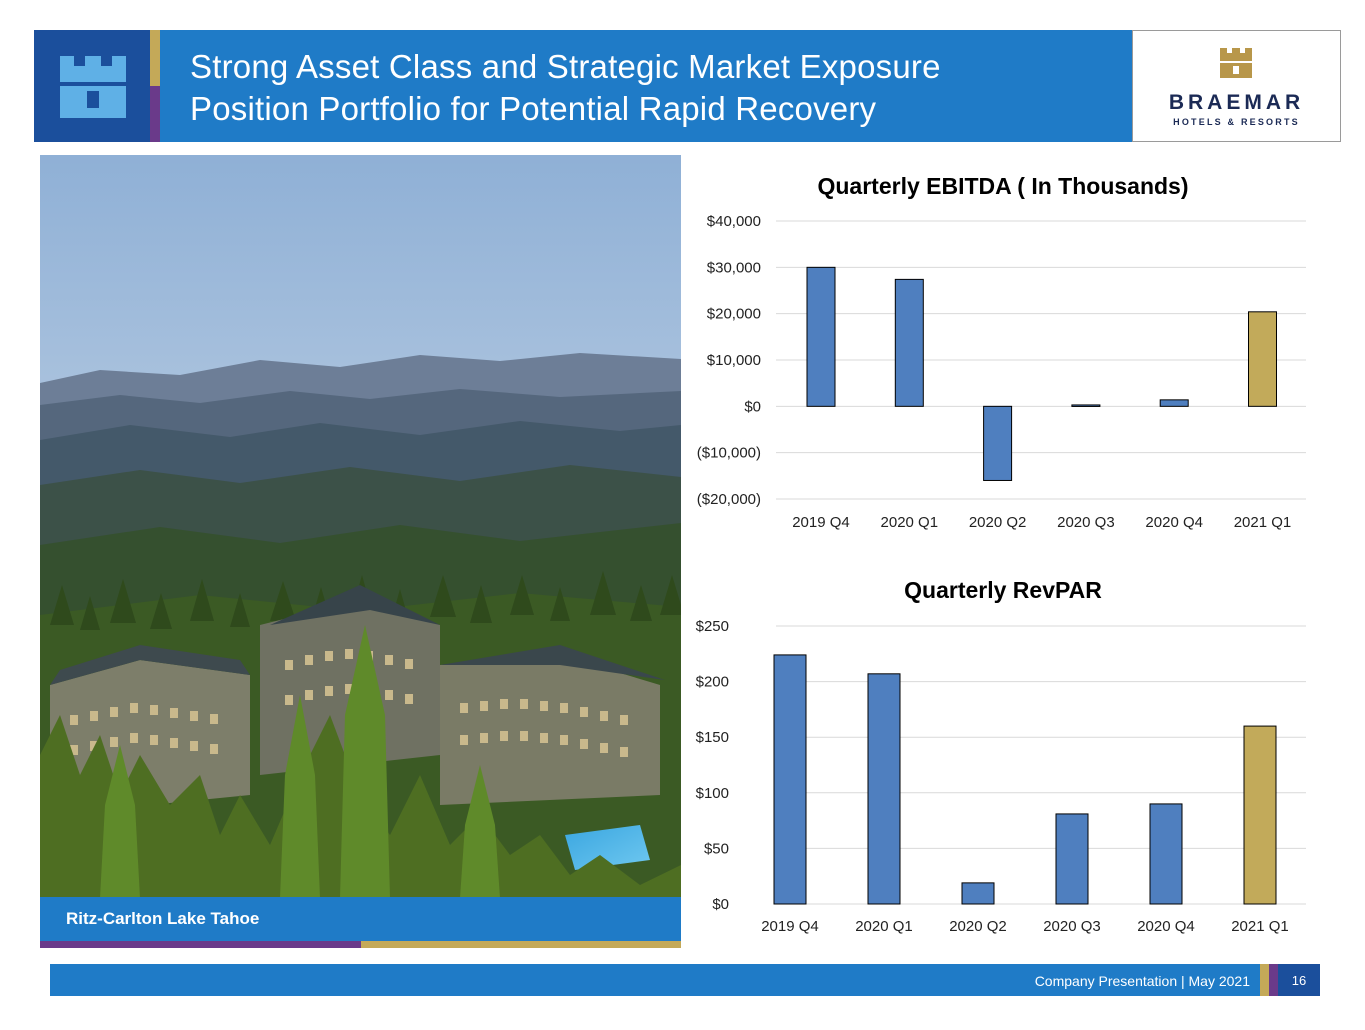 The height and width of the screenshot is (1030, 1365). I want to click on y-tick-label: $200, so click(712, 682).